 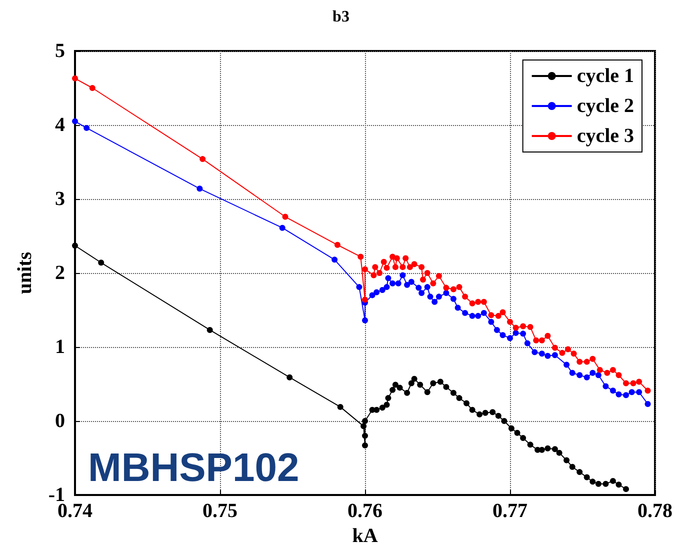 I want to click on legend-label: cycle 1, so click(x=605, y=76).